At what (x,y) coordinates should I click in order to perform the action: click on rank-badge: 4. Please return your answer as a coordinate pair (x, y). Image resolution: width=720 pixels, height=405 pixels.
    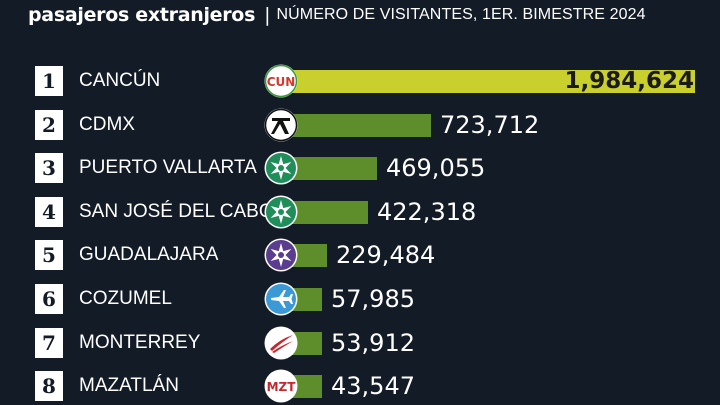
    Looking at the image, I should click on (49, 211).